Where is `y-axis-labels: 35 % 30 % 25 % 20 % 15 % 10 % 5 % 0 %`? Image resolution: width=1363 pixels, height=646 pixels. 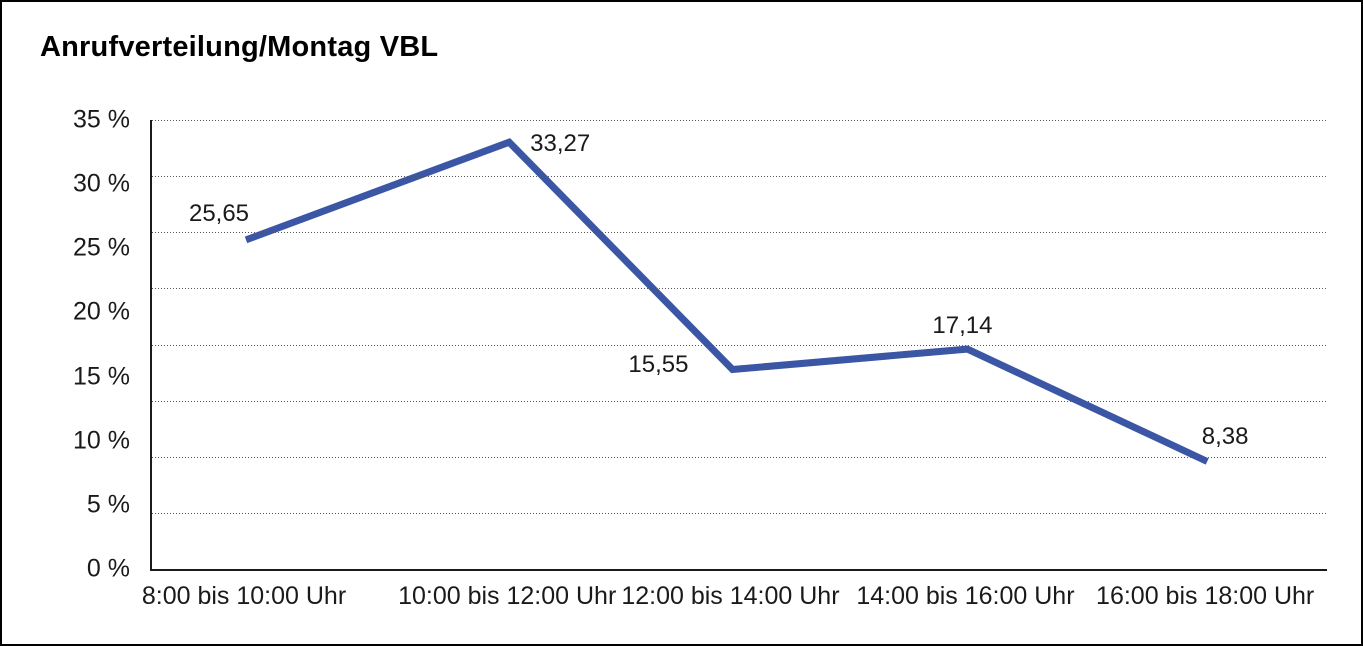
y-axis-labels: 35 % 30 % 25 % 20 % 15 % 10 % 5 % 0 % is located at coordinates (66, 344).